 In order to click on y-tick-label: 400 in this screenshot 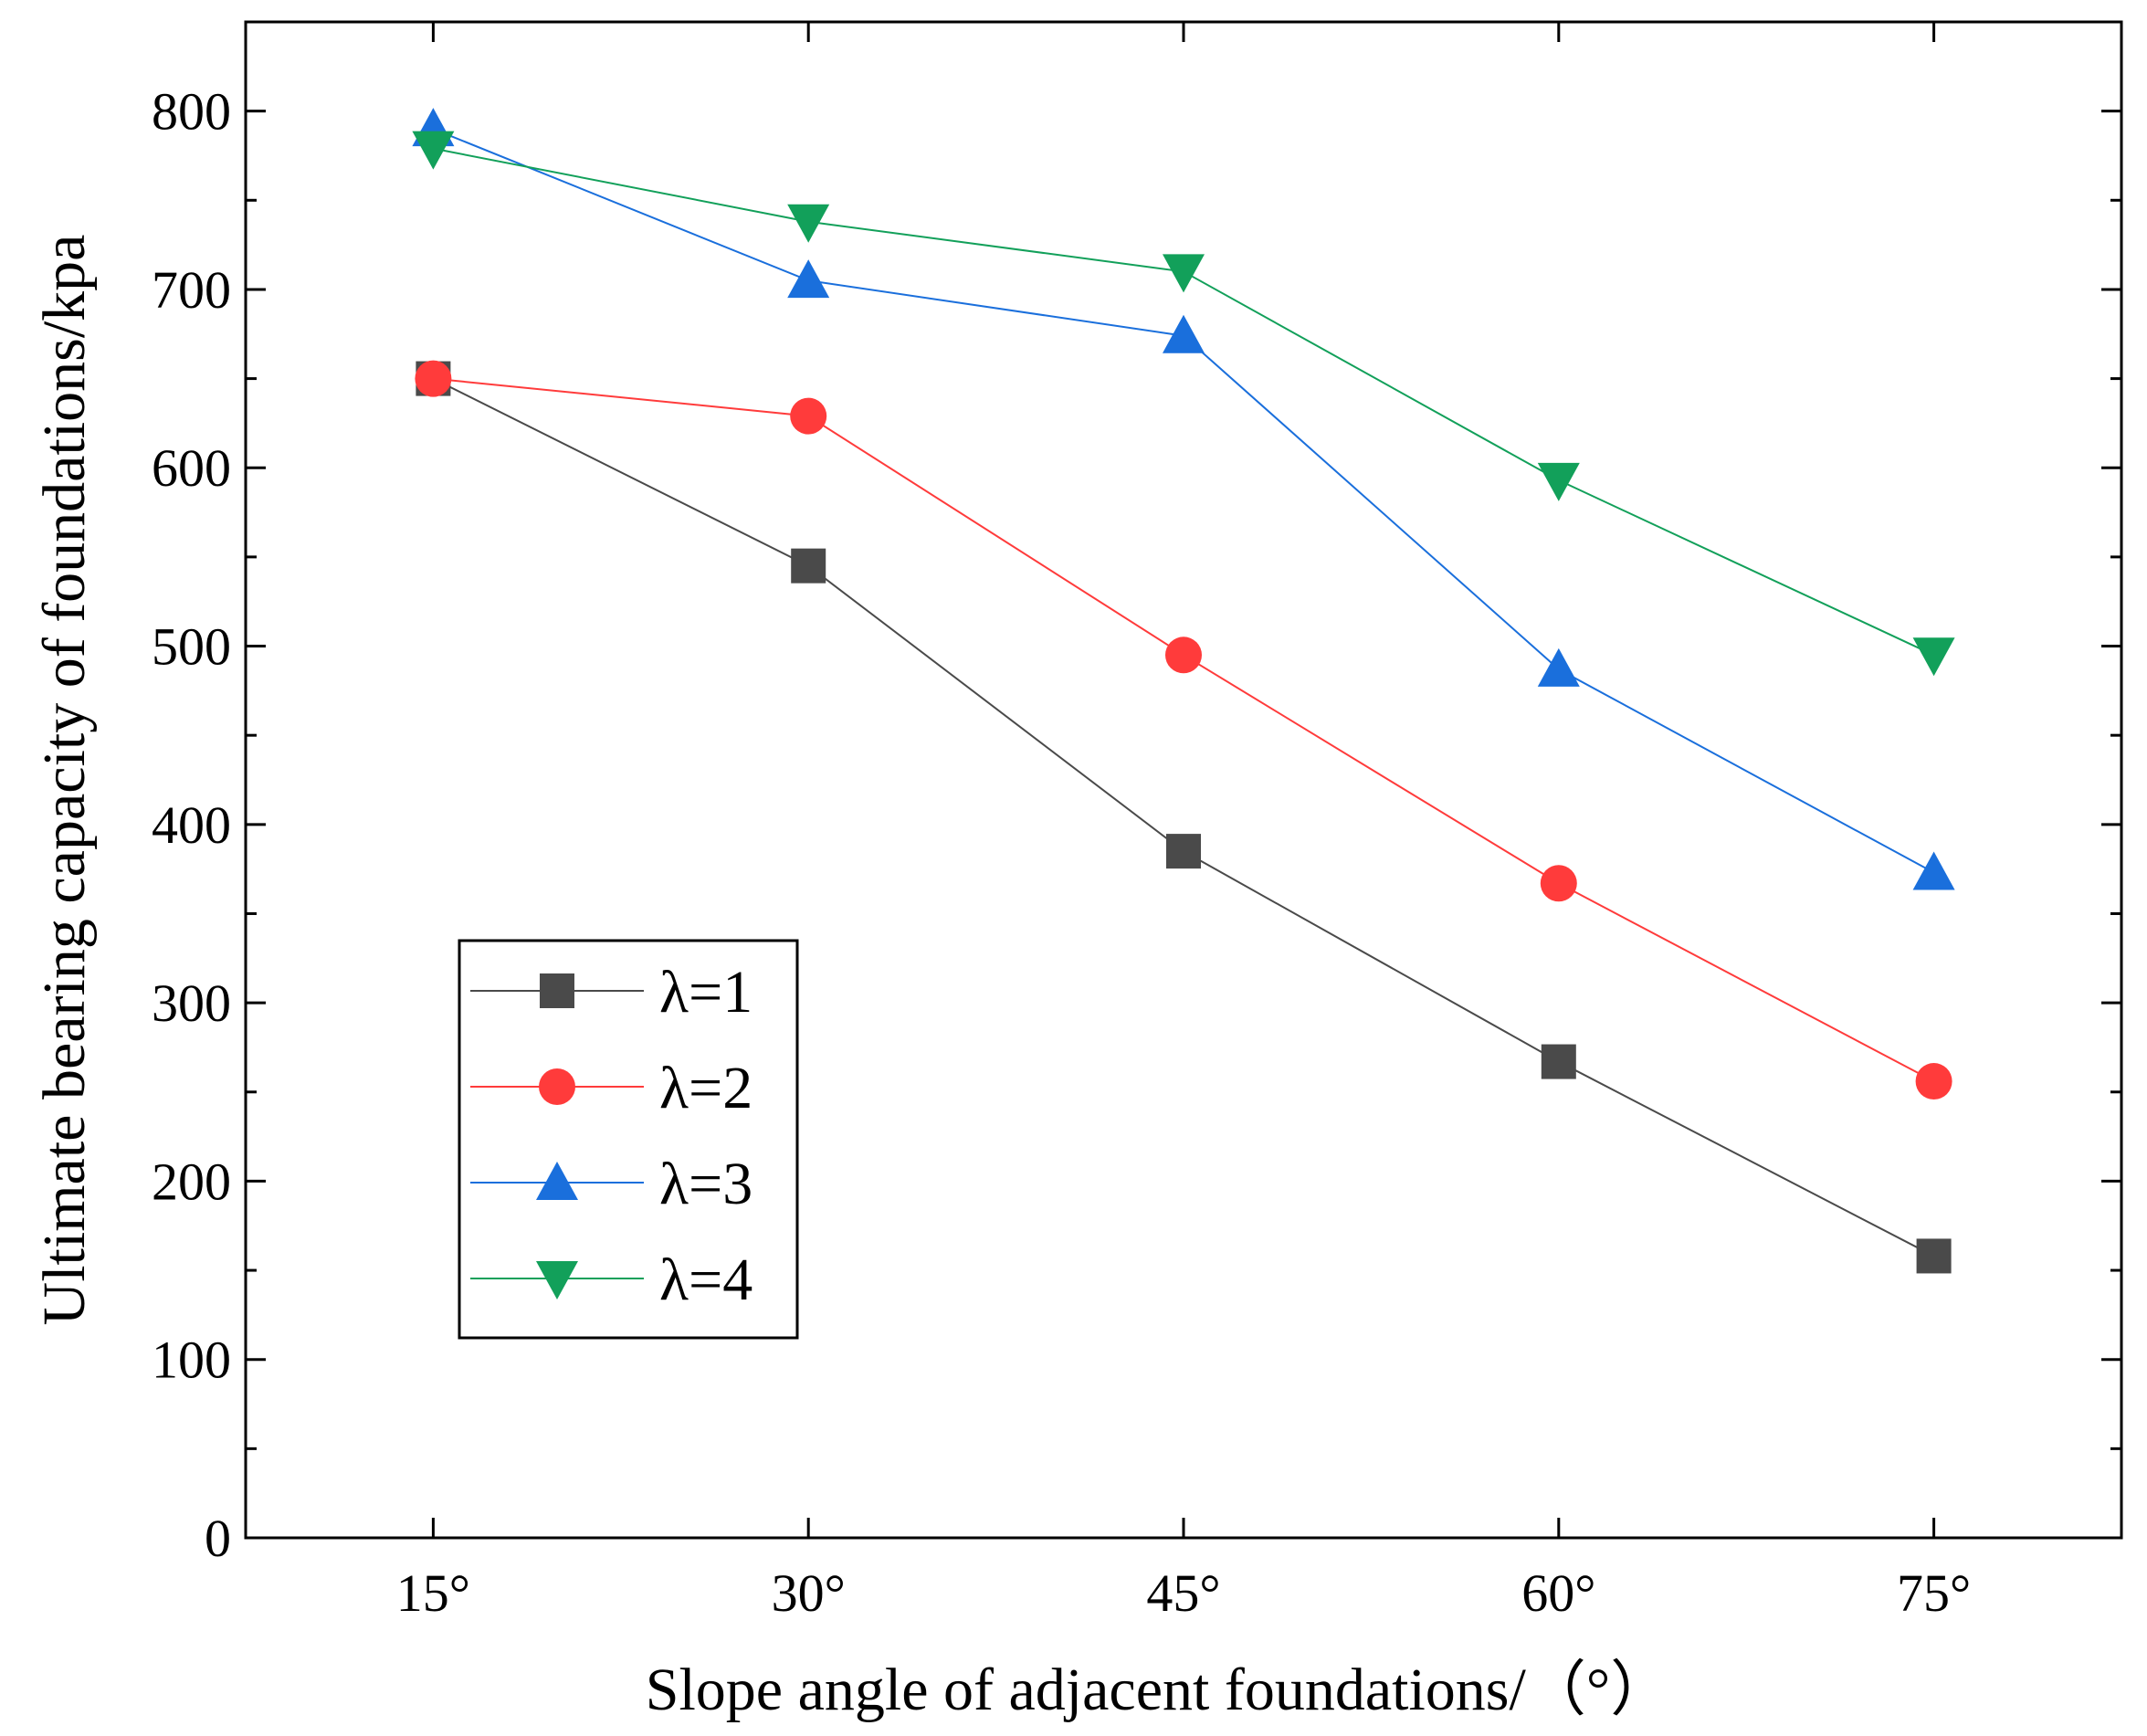, I will do `click(191, 825)`.